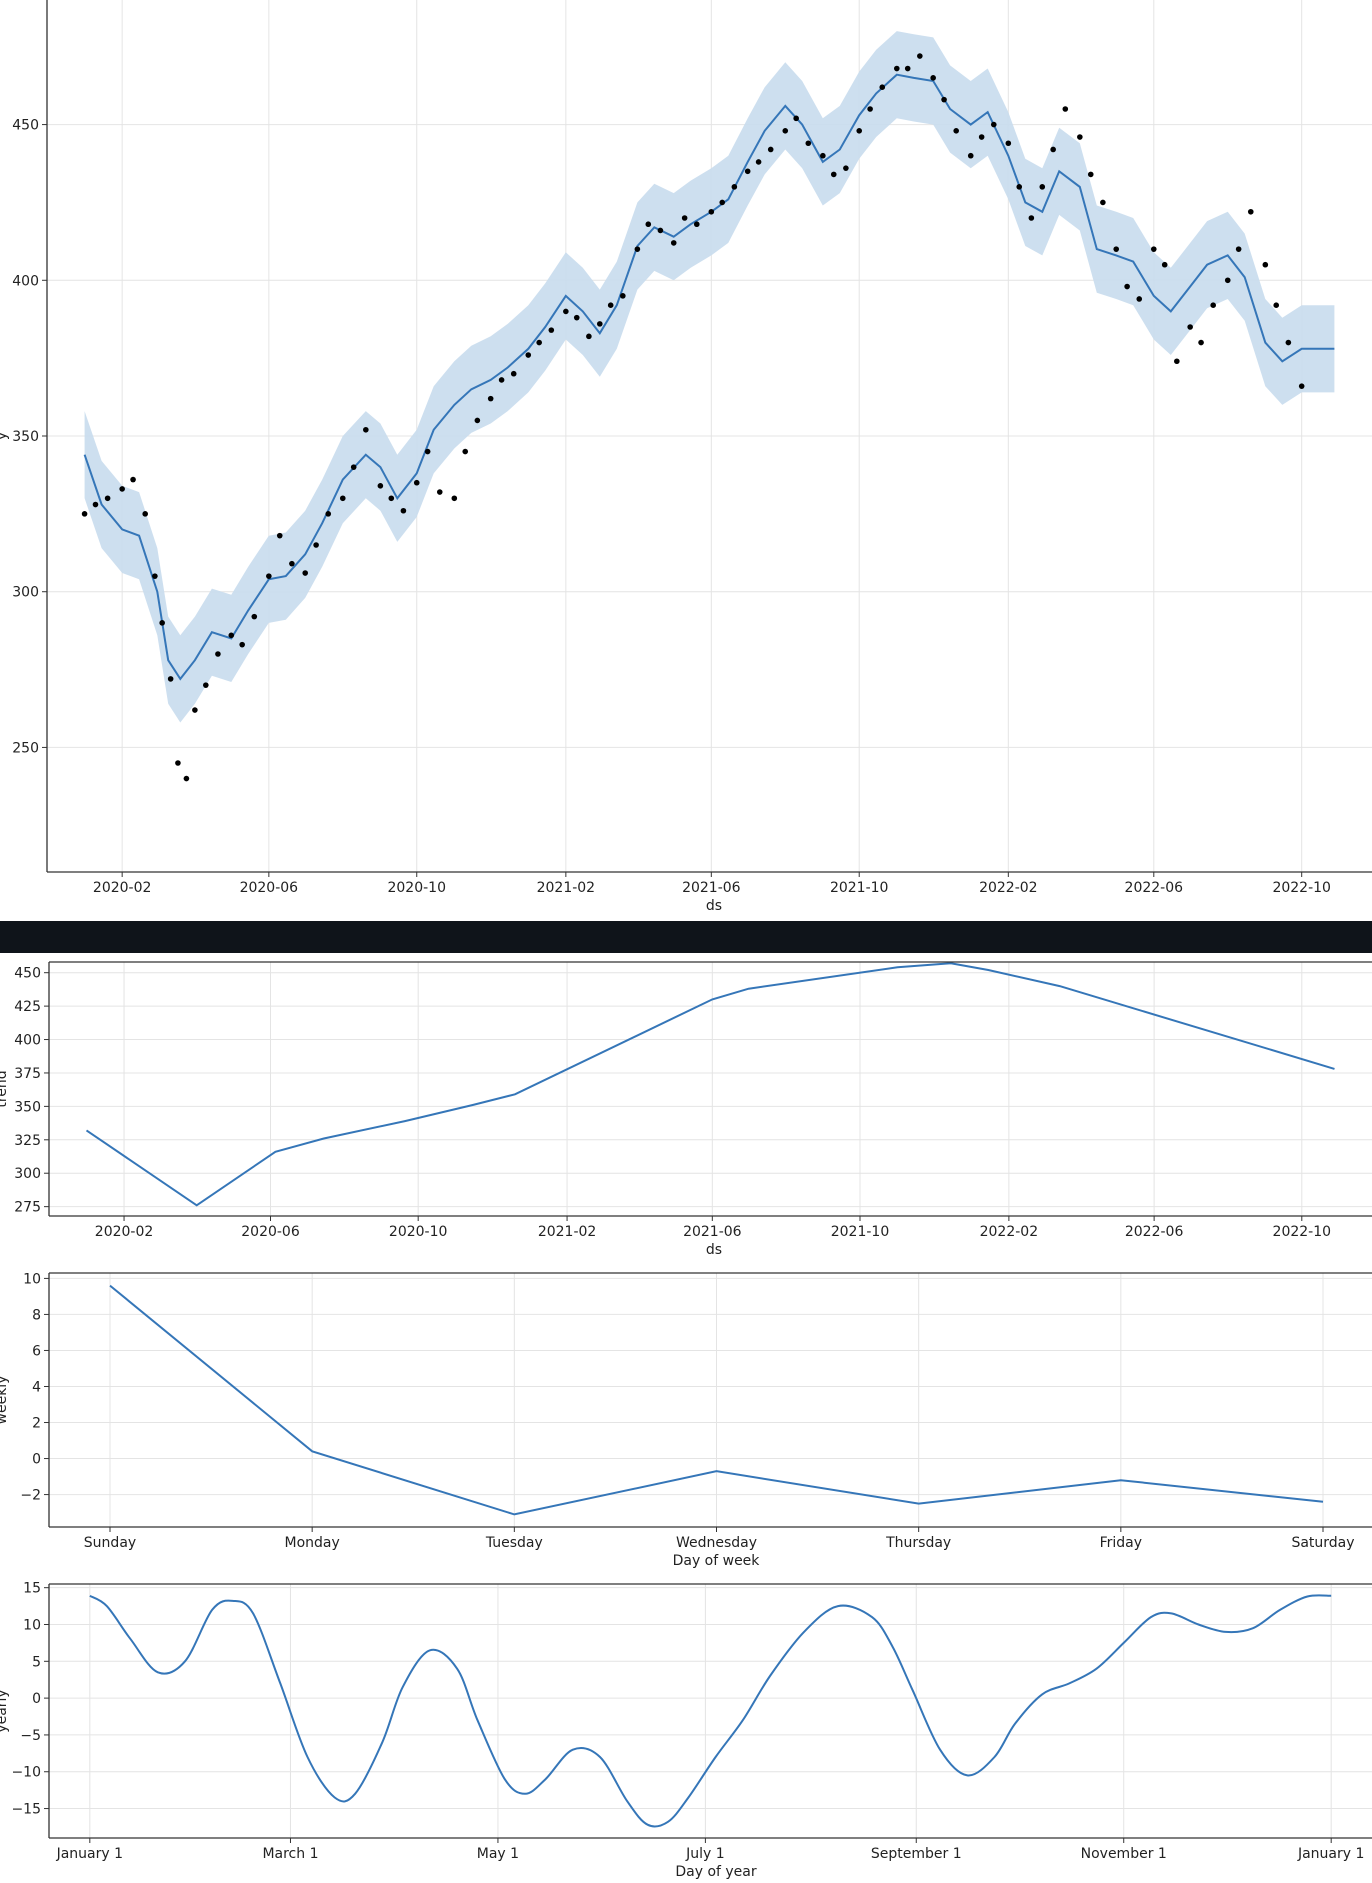 The height and width of the screenshot is (1883, 1372). What do you see at coordinates (916, 1854) in the screenshot?
I see `x-tick-label: September 1` at bounding box center [916, 1854].